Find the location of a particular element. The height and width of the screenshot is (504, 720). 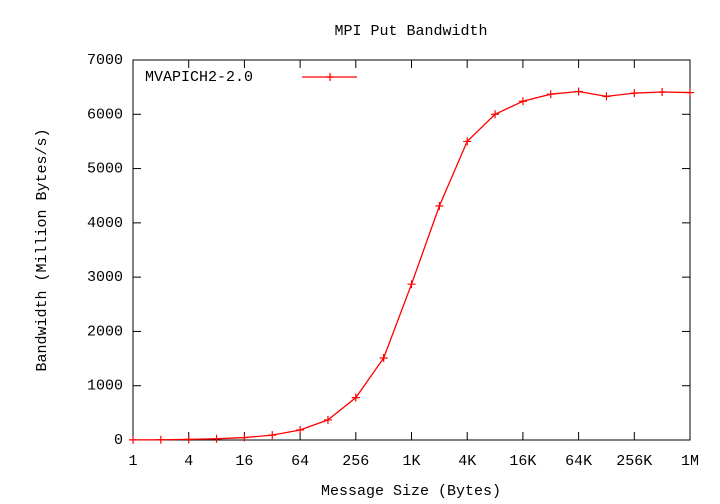

y-tick-label: 2000 is located at coordinates (105, 331).